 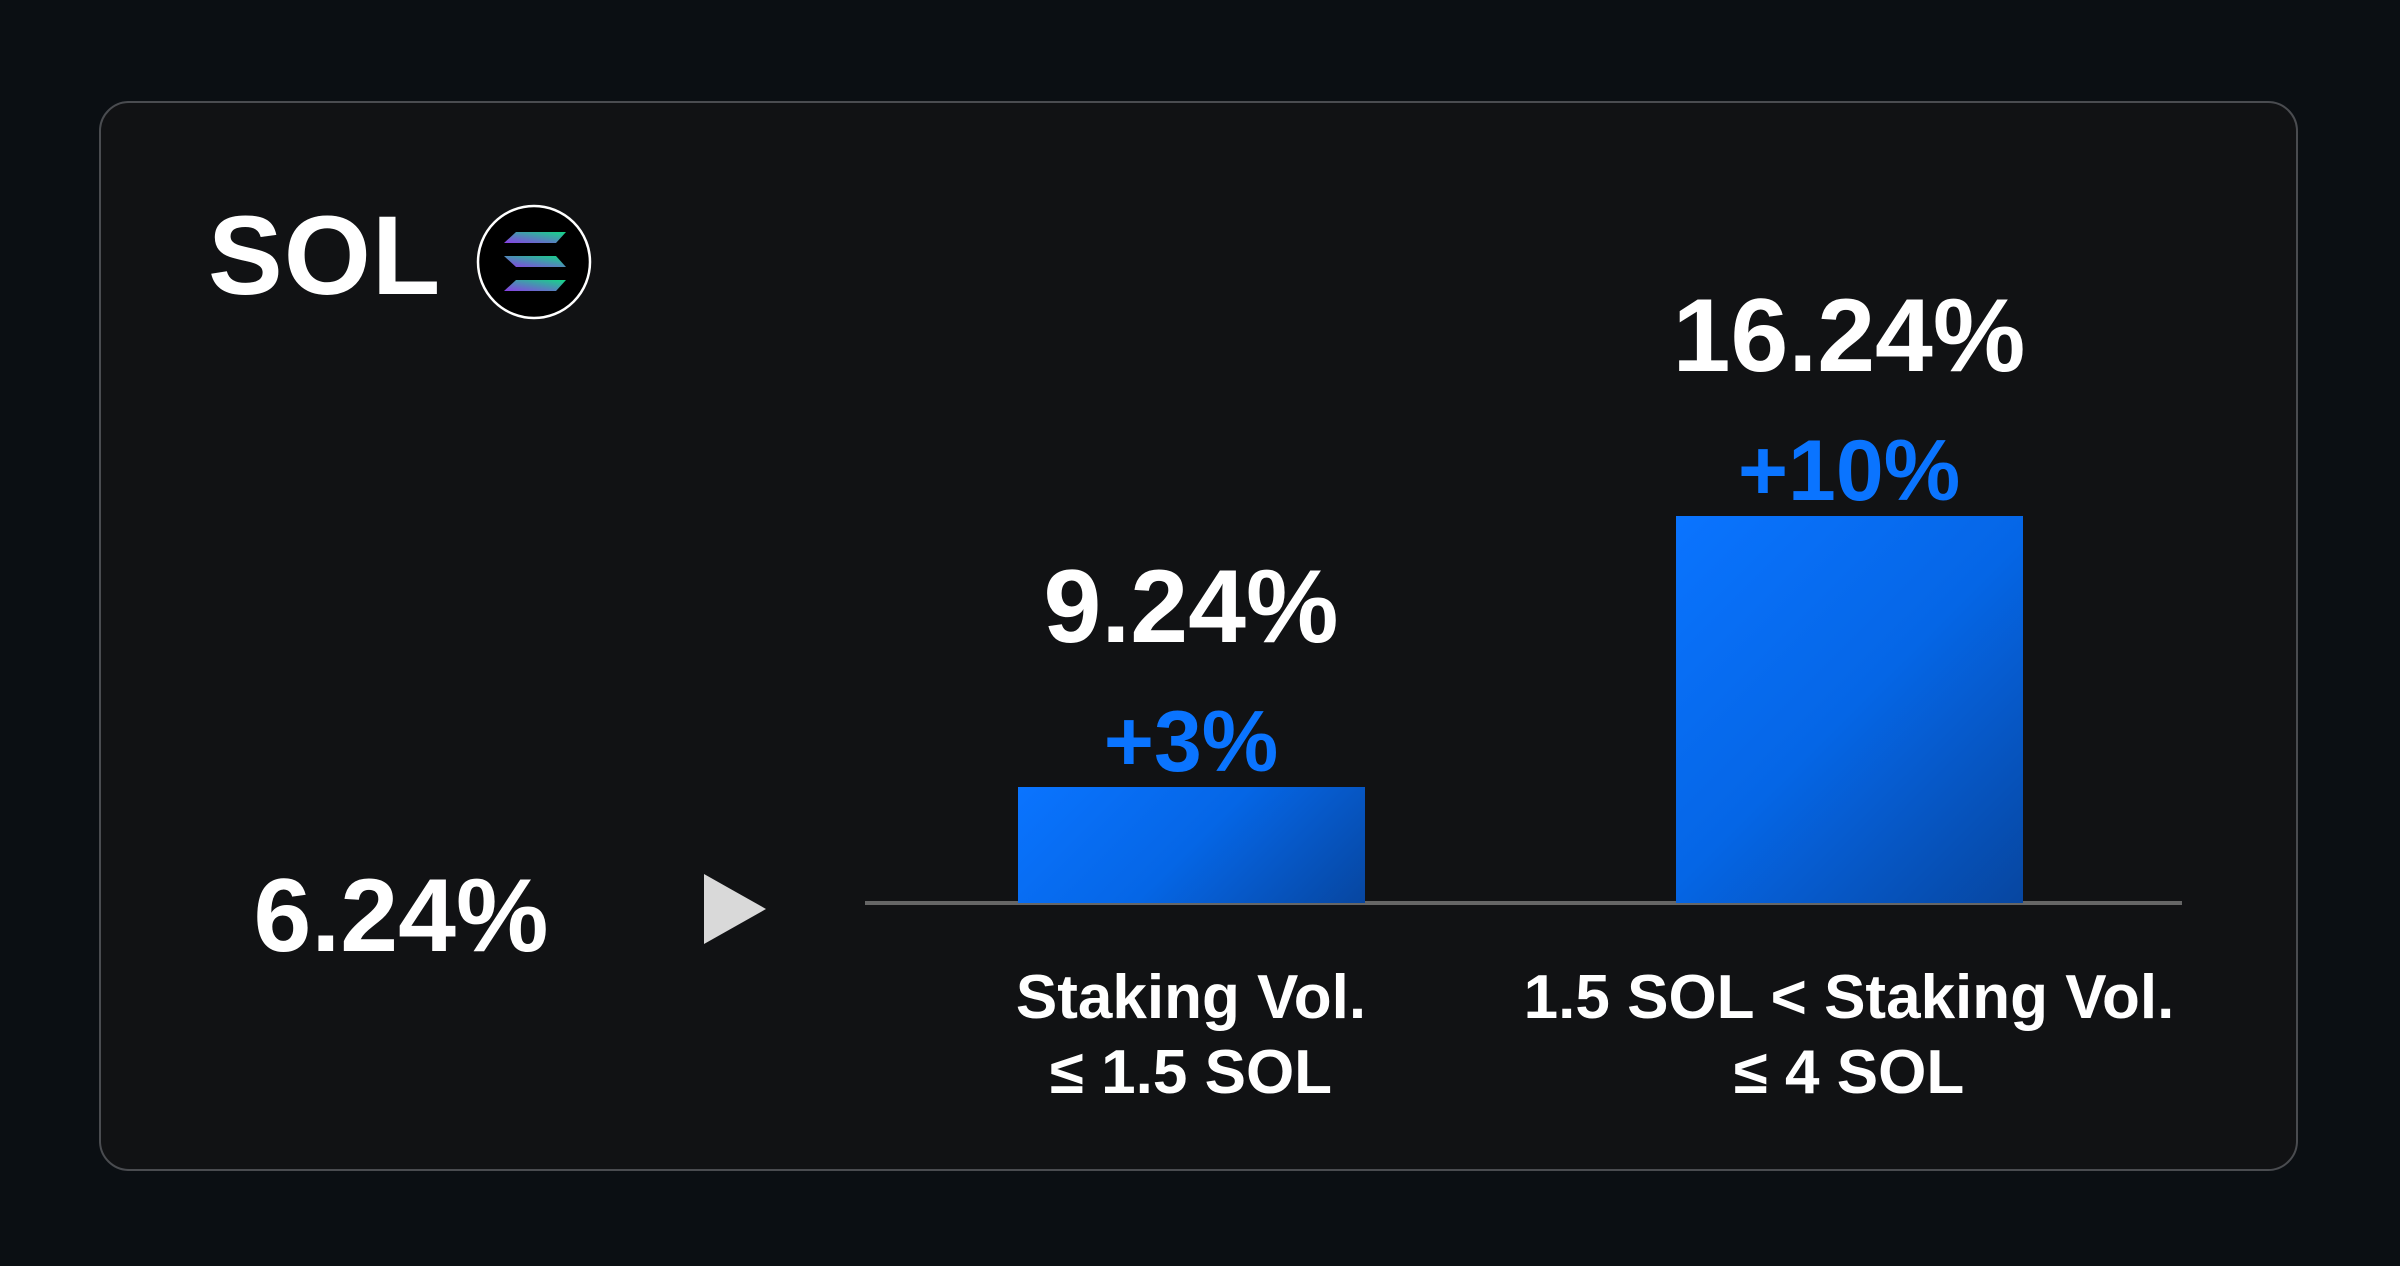 I want to click on bonus-label: +10%, so click(x=1849, y=471).